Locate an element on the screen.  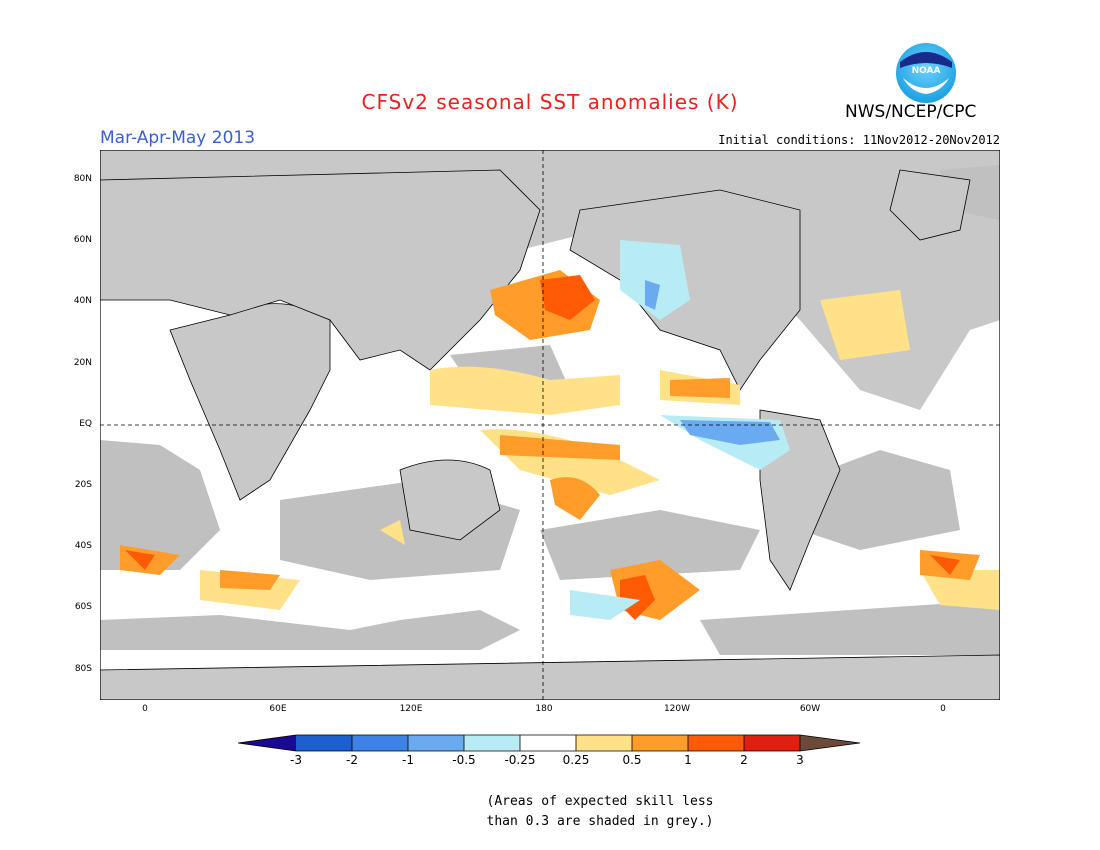
colorbar-label: -0.25 is located at coordinates (520, 760).